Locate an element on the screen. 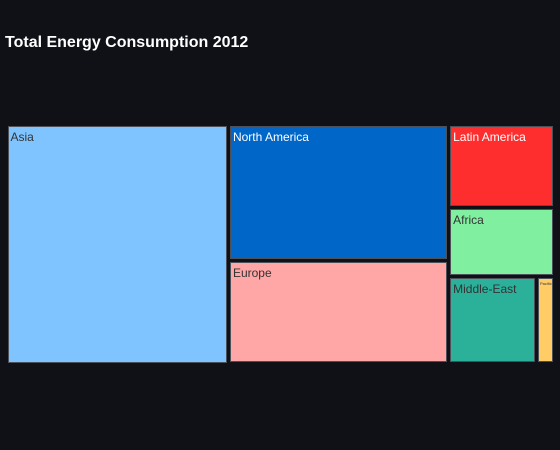  treemap-label-north-america: North America is located at coordinates (270, 136).